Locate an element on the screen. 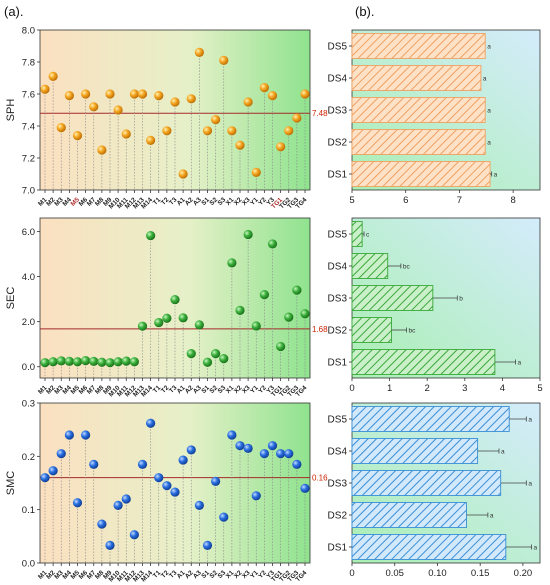  sec_scatter-ytick-label: 6.0 is located at coordinates (28, 232).